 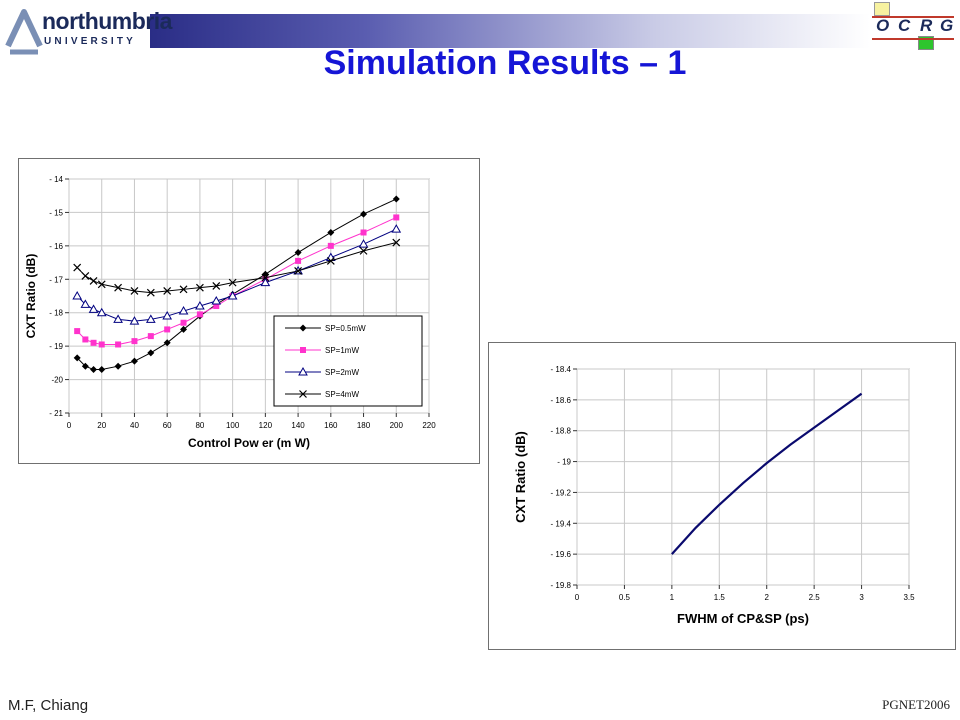 I want to click on x-tick-label: 160, so click(x=331, y=425).